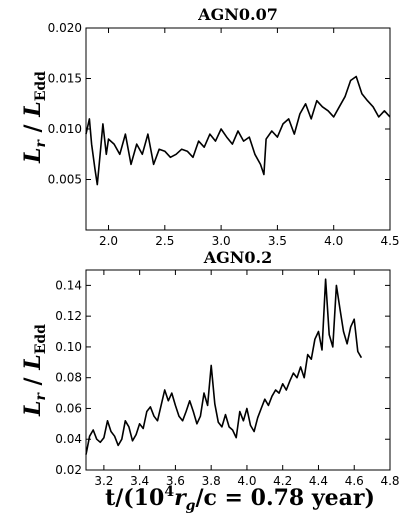 The height and width of the screenshot is (523, 407). Describe the element at coordinates (134, 498) in the screenshot. I see `x-axis-label-pre: t/(10` at that location.